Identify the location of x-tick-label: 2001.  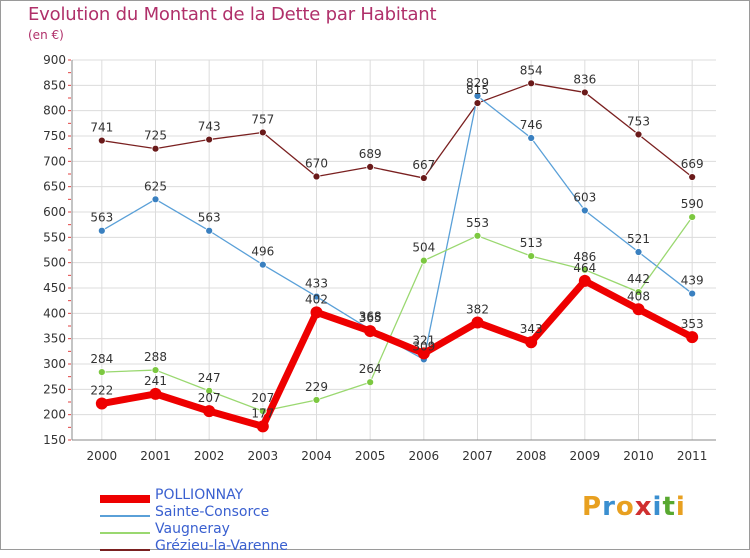
(155, 456).